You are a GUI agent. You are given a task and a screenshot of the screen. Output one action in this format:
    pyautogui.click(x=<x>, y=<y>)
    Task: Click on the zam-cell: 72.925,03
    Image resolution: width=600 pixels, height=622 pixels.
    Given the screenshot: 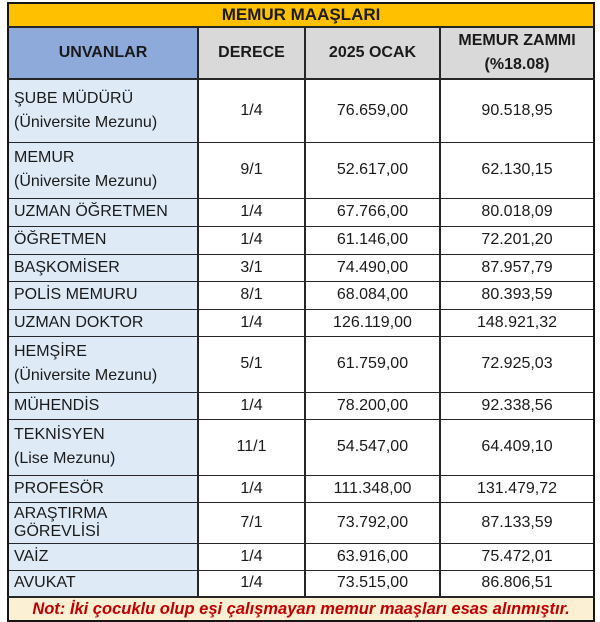 What is the action you would take?
    pyautogui.click(x=516, y=364)
    